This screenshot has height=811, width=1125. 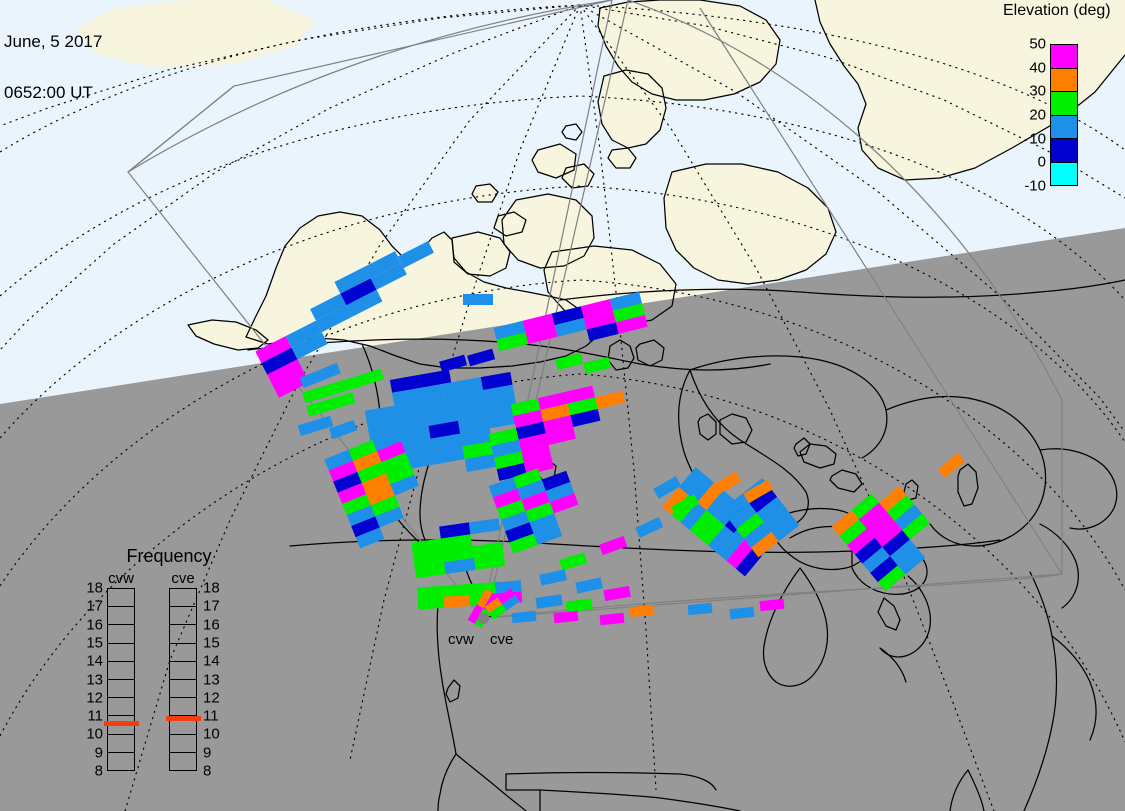 I want to click on elevation-legend: Elevation (deg) 50 40 30 20 10 0 -10, so click(x=1064, y=98).